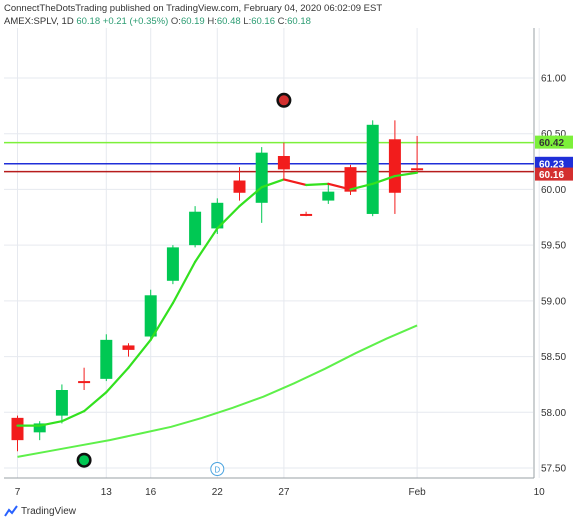 This screenshot has width=575, height=523. I want to click on close-value: 60.18, so click(299, 21).